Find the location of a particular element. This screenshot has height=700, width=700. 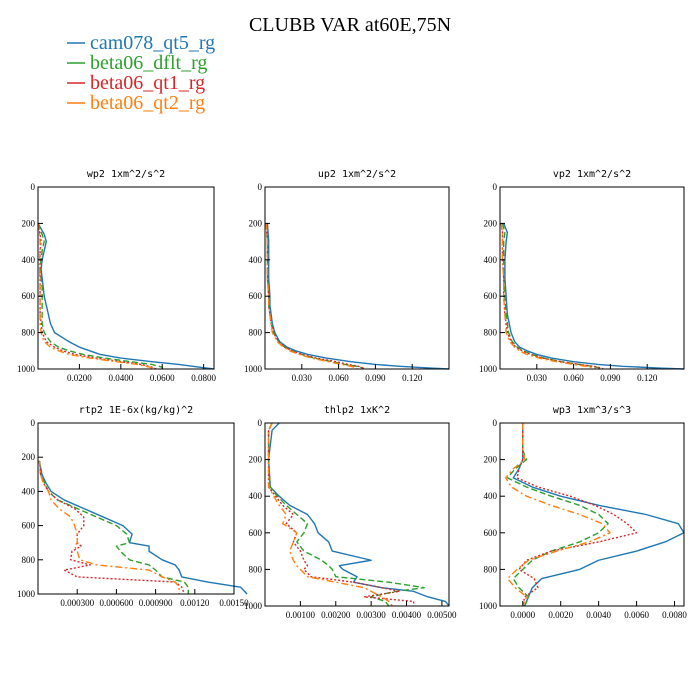

x-tick-label: 0.00400 is located at coordinates (407, 615).